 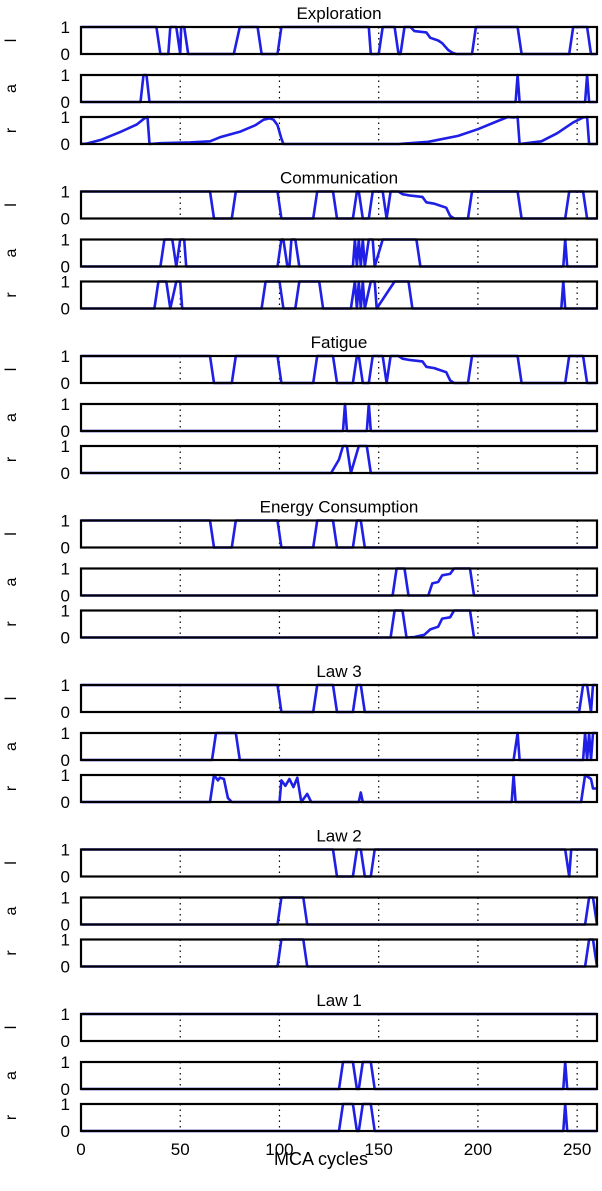 What do you see at coordinates (338, 671) in the screenshot?
I see `panel-title: Law 3` at bounding box center [338, 671].